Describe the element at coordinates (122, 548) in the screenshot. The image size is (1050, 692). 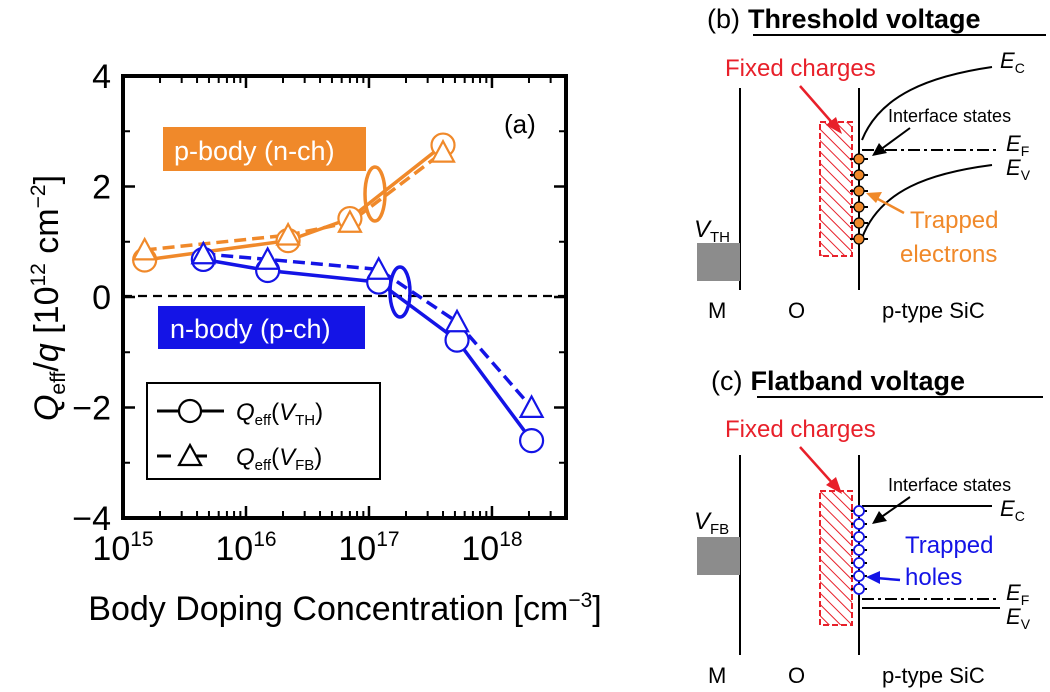
I see `x-tick-label: 1015` at that location.